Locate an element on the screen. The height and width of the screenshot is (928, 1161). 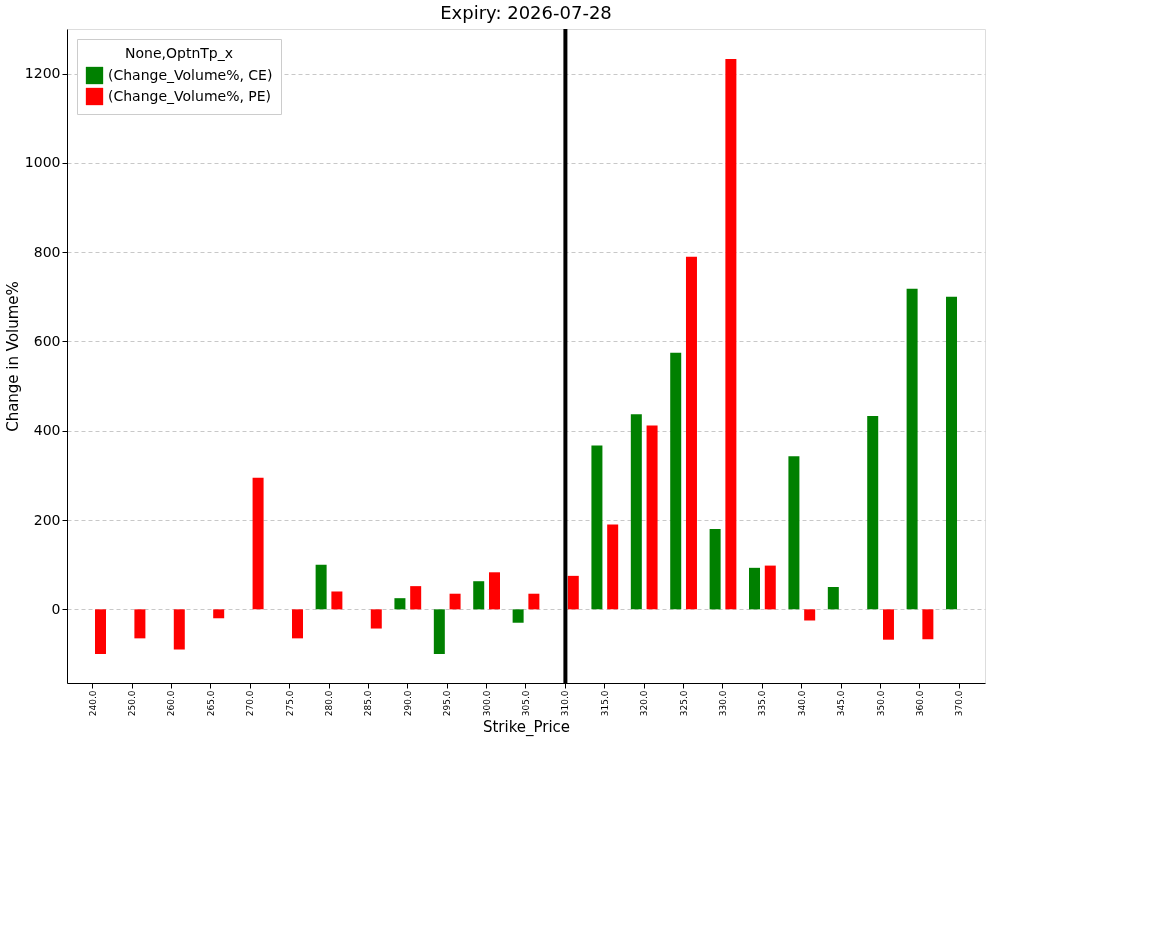
x-tick-label: 275.0 is located at coordinates (289, 703).